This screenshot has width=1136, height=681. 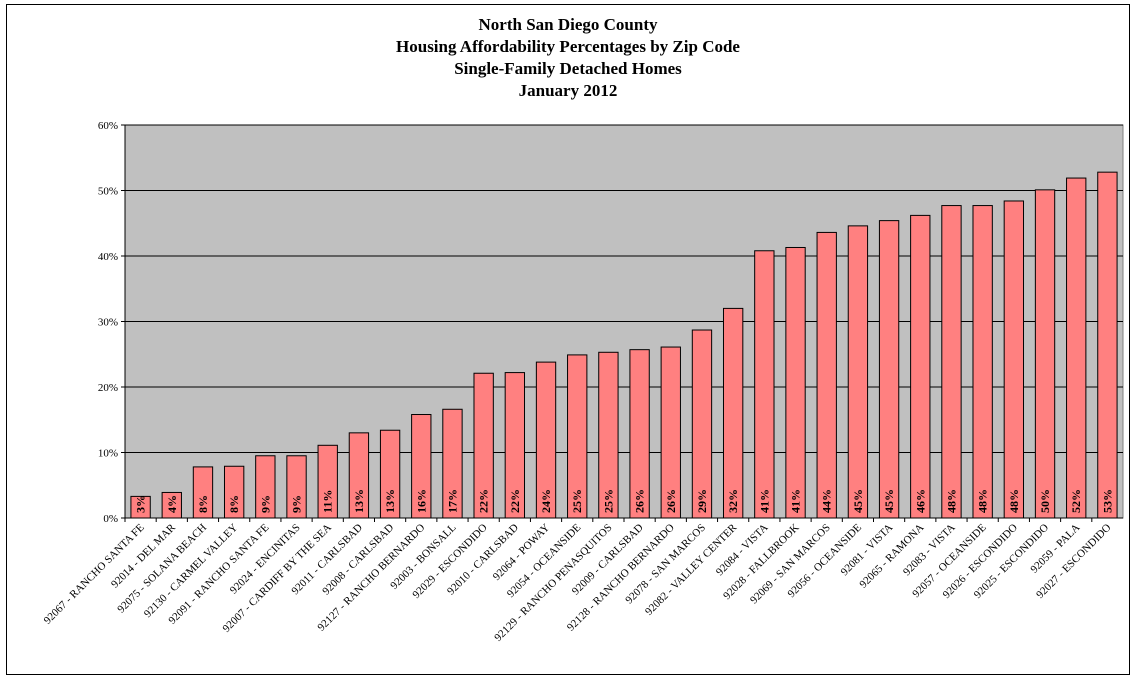 I want to click on y-tick-label: 10%, so click(x=108, y=454).